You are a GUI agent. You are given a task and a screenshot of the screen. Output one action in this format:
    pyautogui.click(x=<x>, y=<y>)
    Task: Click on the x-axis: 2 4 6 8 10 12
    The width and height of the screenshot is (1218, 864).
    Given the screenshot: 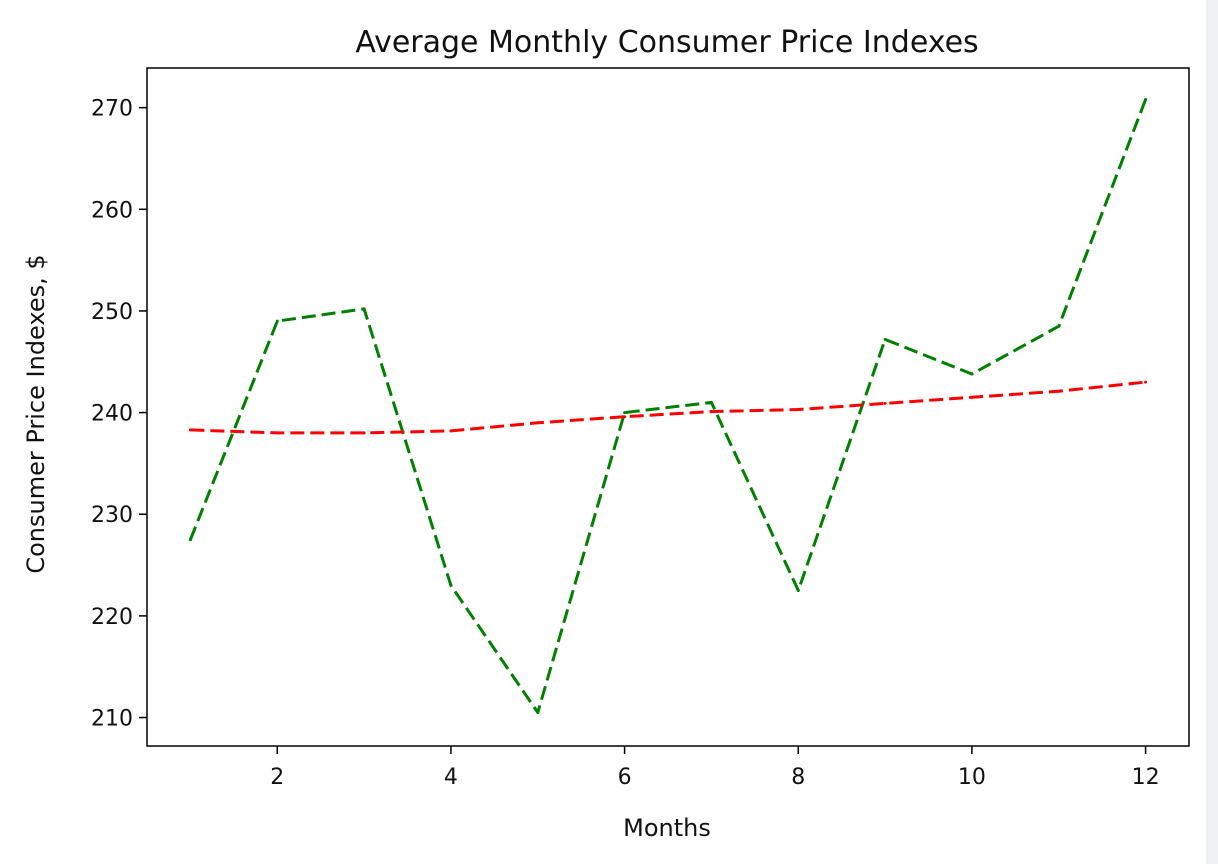 What is the action you would take?
    pyautogui.click(x=715, y=768)
    